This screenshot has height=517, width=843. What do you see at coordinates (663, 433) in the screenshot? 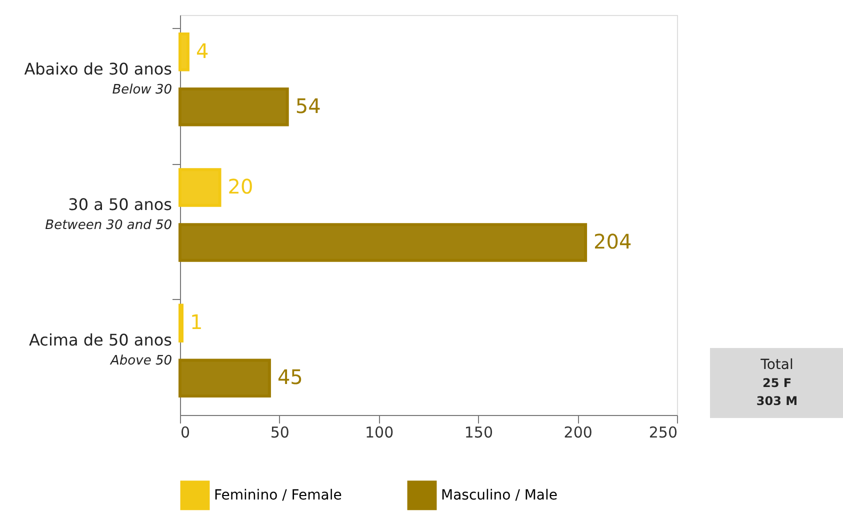
I see `x-tick-label: 250` at bounding box center [663, 433].